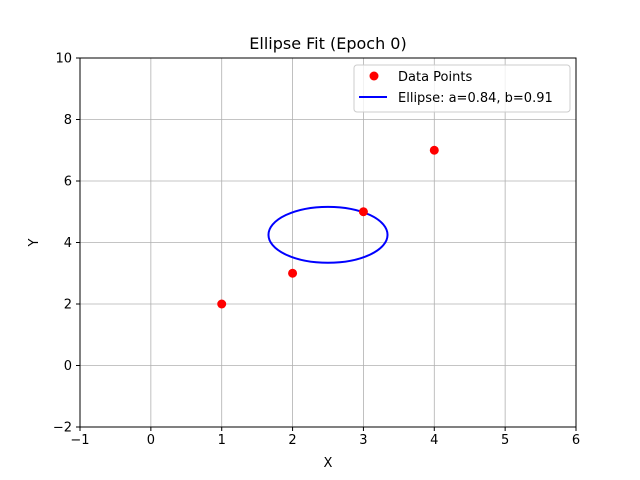 The image size is (640, 480). I want to click on x-tick-label: −1, so click(79, 440).